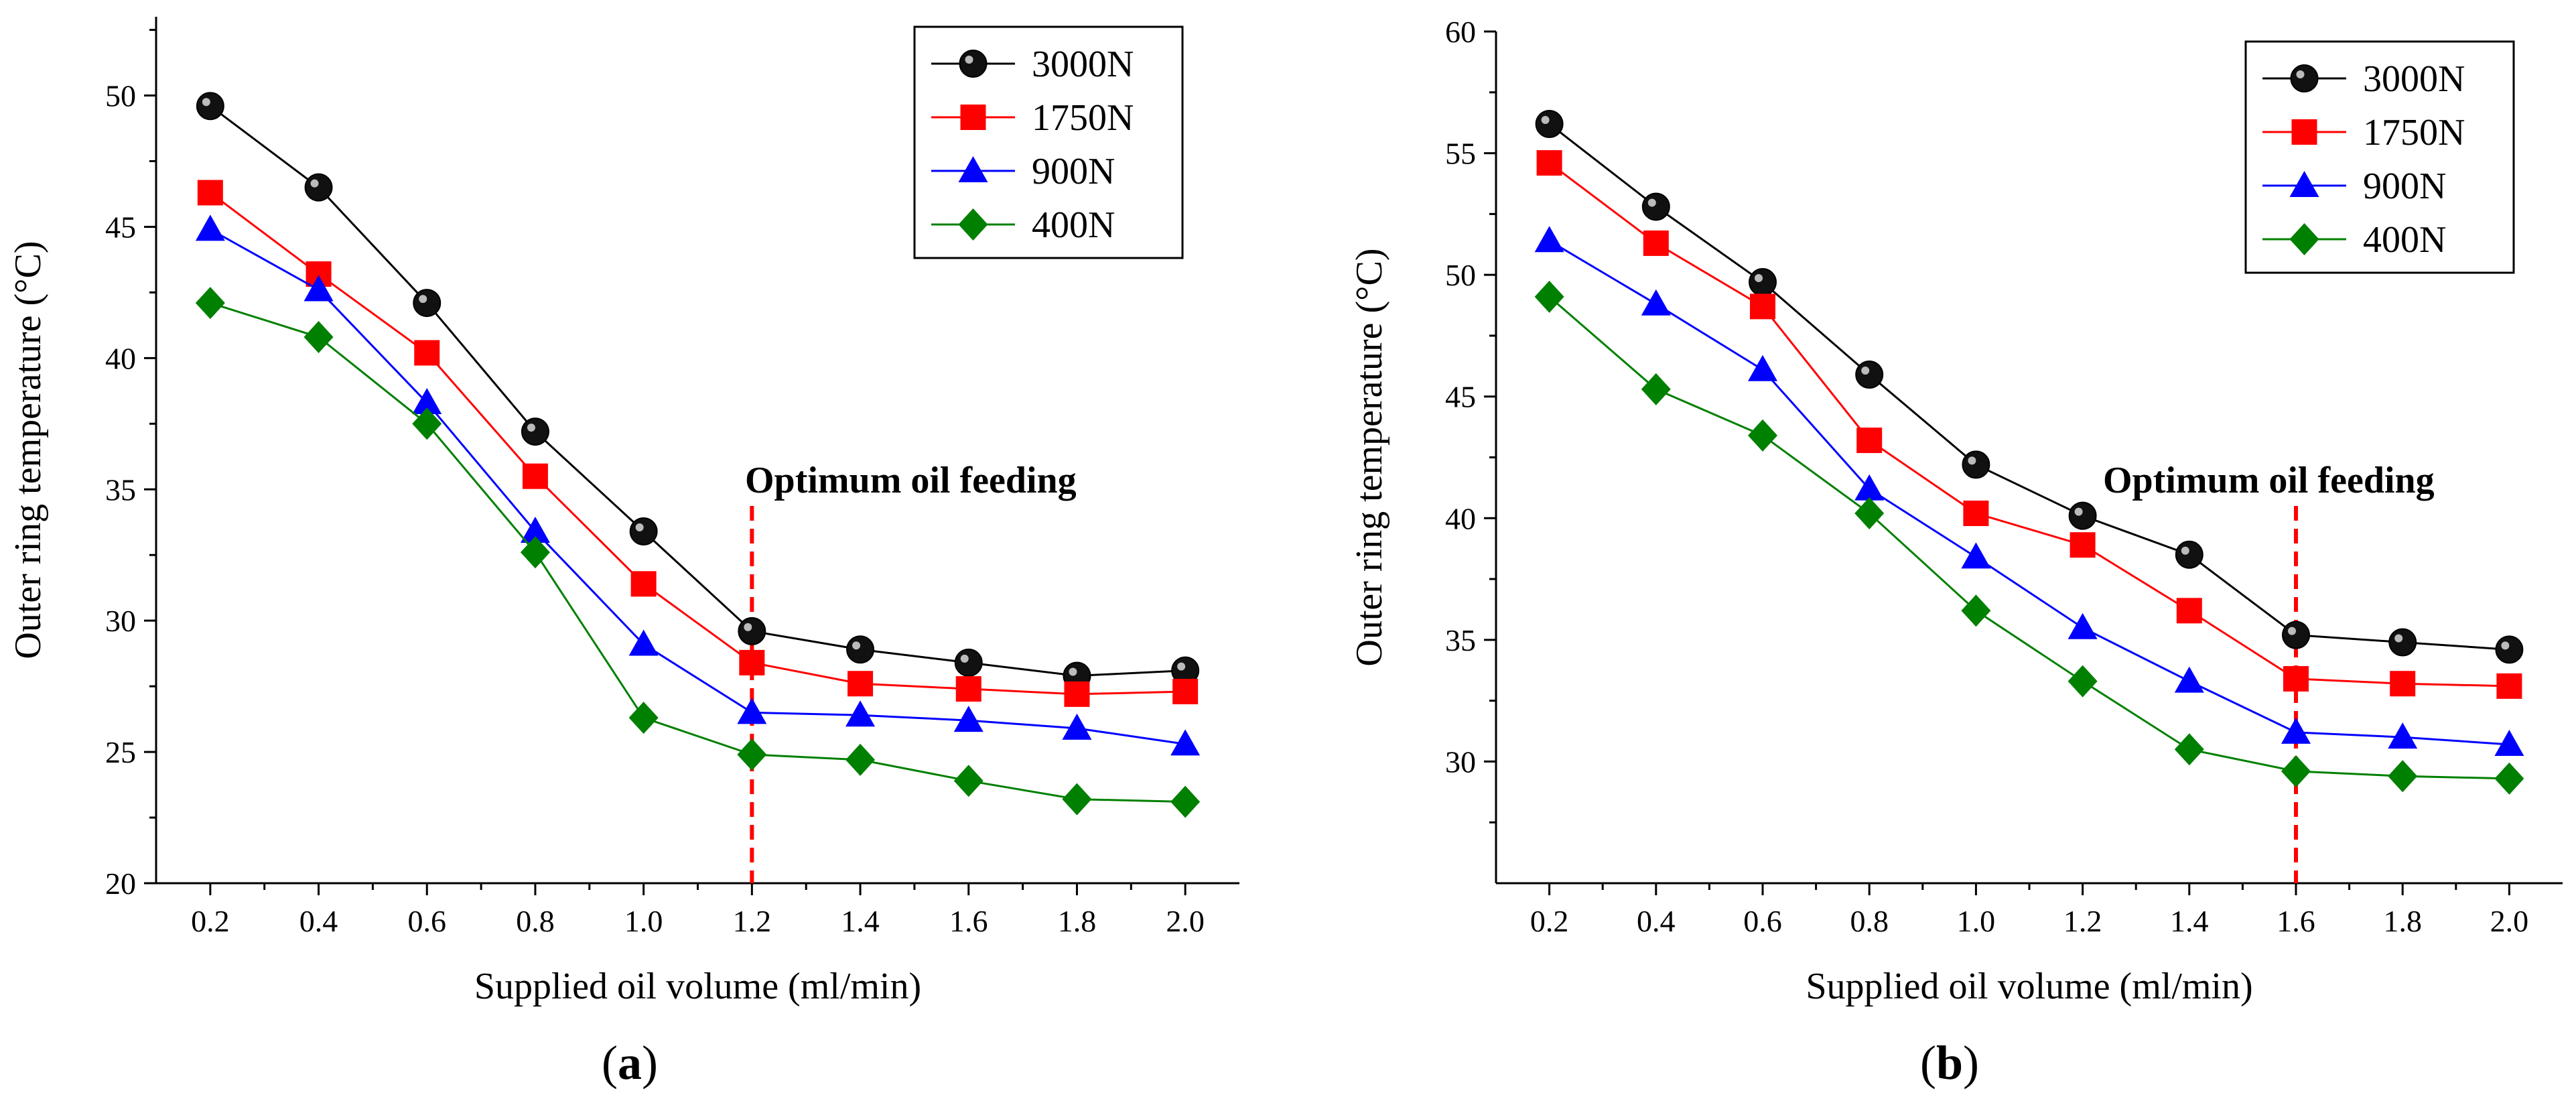  I want to click on panel-label: (a), so click(630, 1063).